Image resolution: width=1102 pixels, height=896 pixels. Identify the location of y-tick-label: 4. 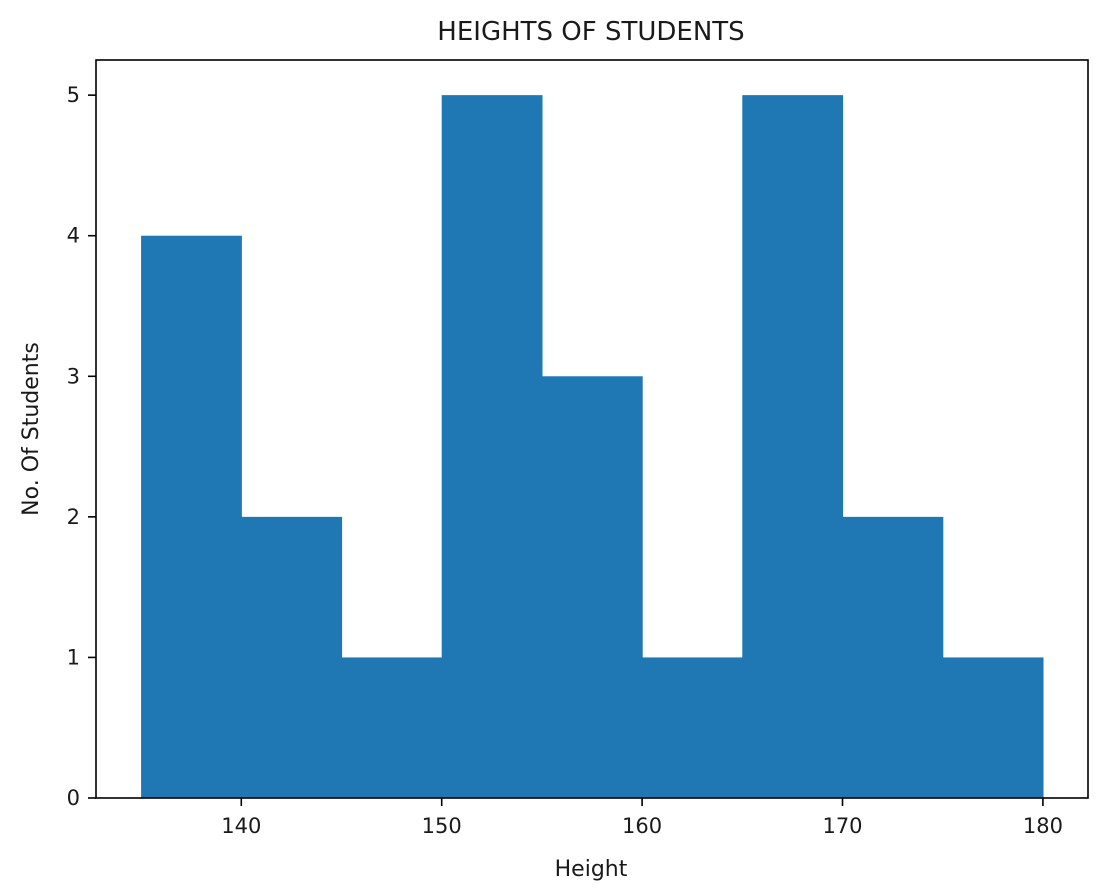
(73, 236).